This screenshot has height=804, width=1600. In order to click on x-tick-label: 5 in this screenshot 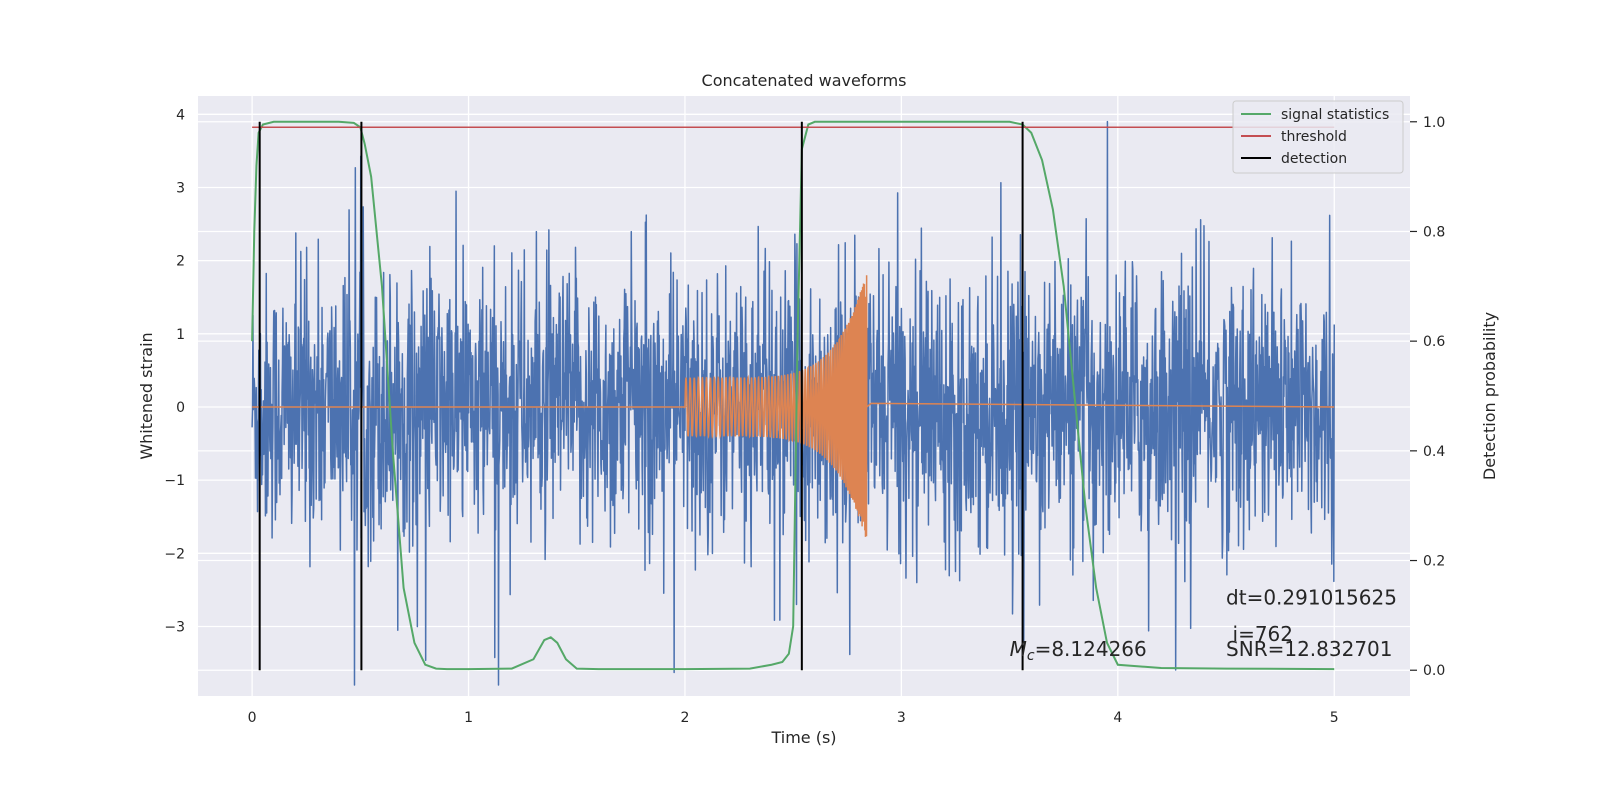, I will do `click(1334, 718)`.